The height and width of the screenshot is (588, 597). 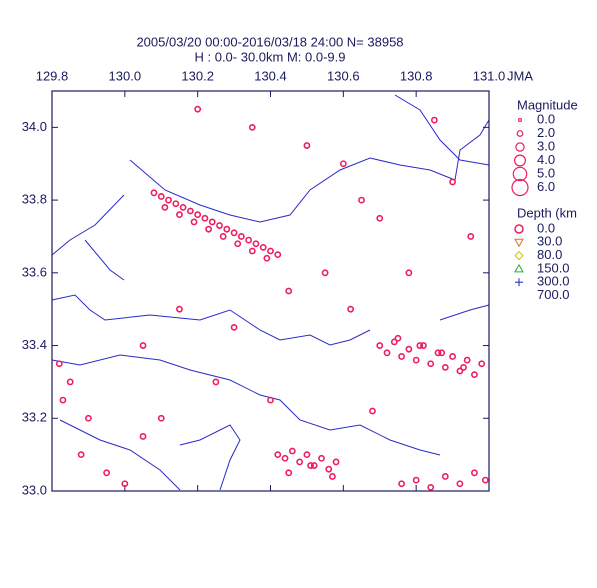 What do you see at coordinates (547, 212) in the screenshot?
I see `legend-title: Depth (km` at bounding box center [547, 212].